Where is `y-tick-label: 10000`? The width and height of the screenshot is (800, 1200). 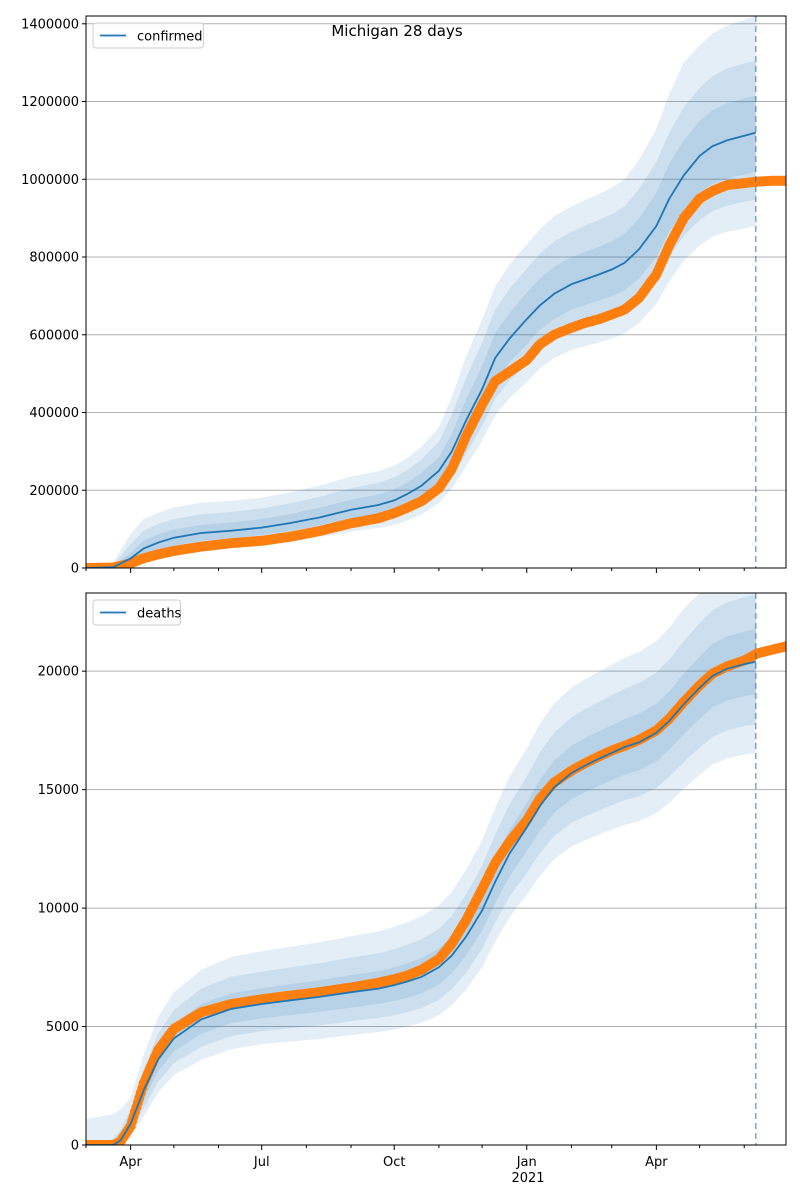
y-tick-label: 10000 is located at coordinates (58, 909).